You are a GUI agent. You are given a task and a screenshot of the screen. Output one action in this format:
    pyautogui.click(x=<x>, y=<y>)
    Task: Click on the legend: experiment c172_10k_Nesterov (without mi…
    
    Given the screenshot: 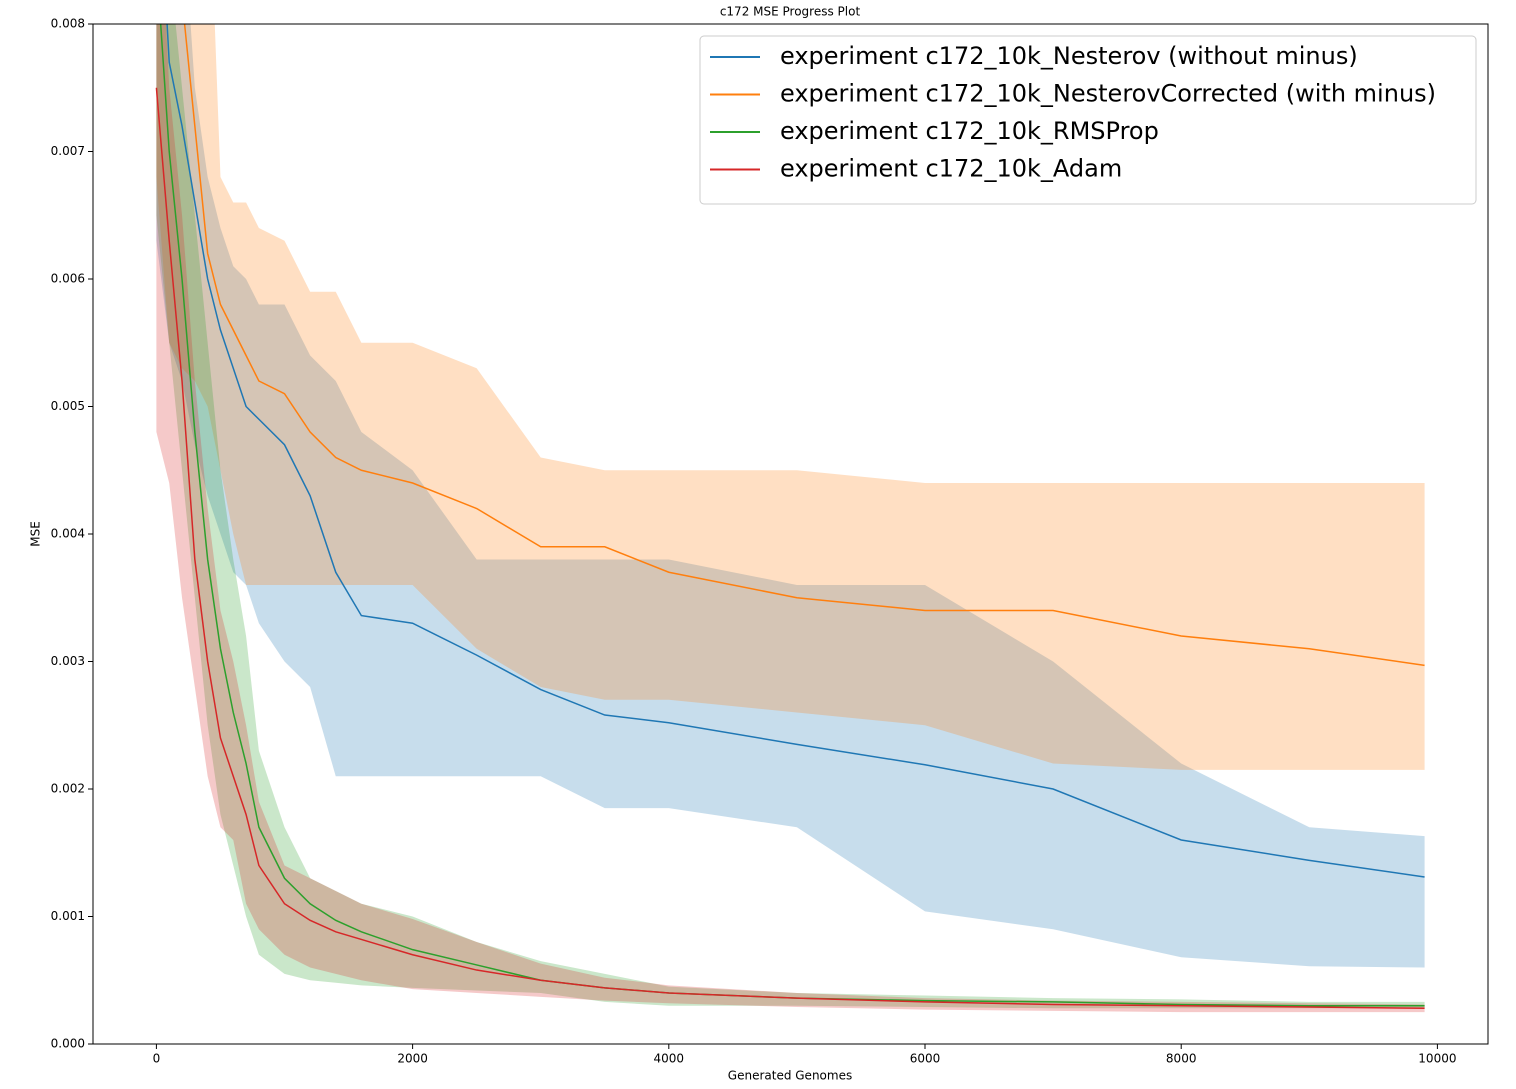 What is the action you would take?
    pyautogui.click(x=1088, y=120)
    